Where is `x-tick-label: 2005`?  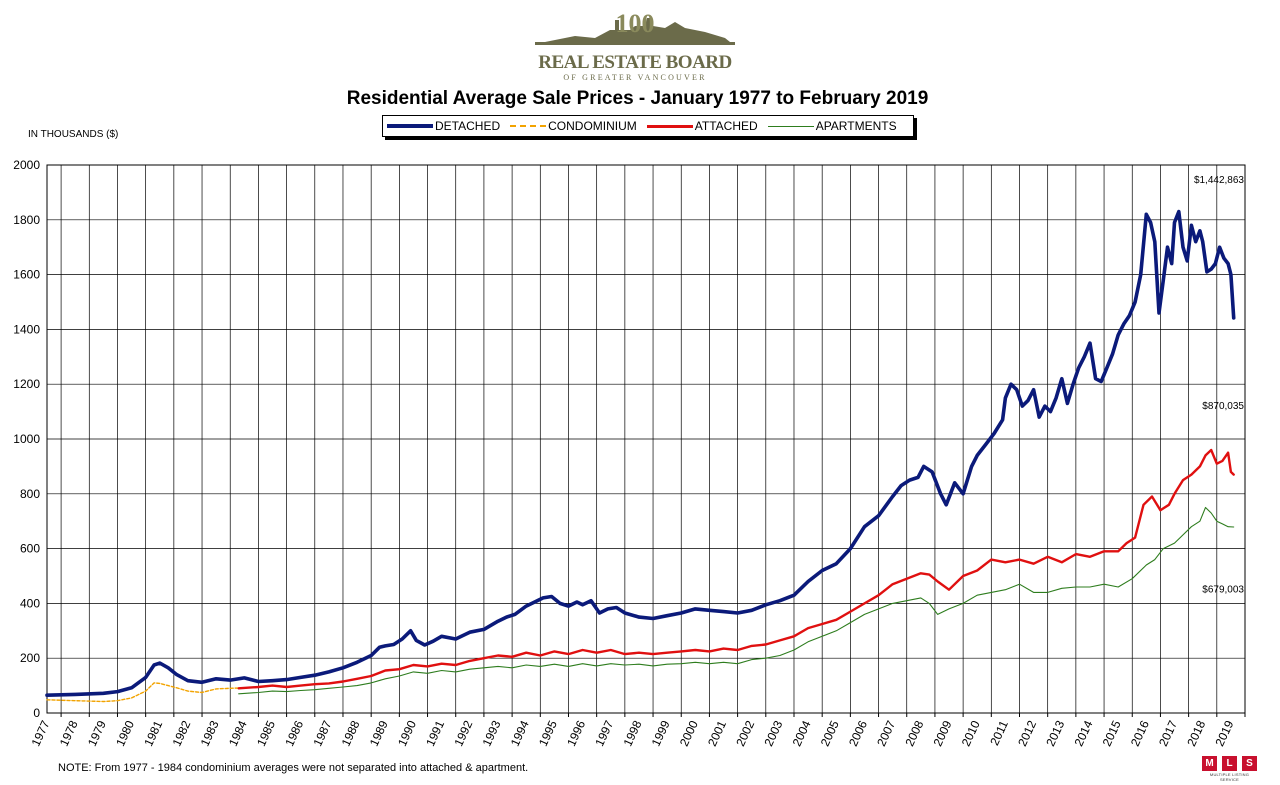
x-tick-label: 2005 is located at coordinates (830, 733).